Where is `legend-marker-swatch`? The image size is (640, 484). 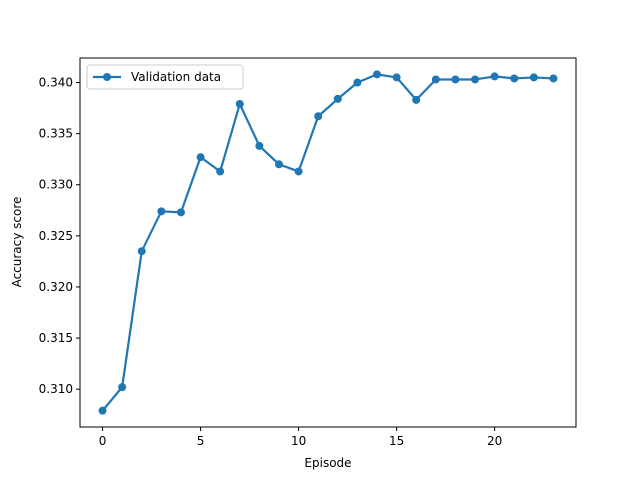 legend-marker-swatch is located at coordinates (107, 77).